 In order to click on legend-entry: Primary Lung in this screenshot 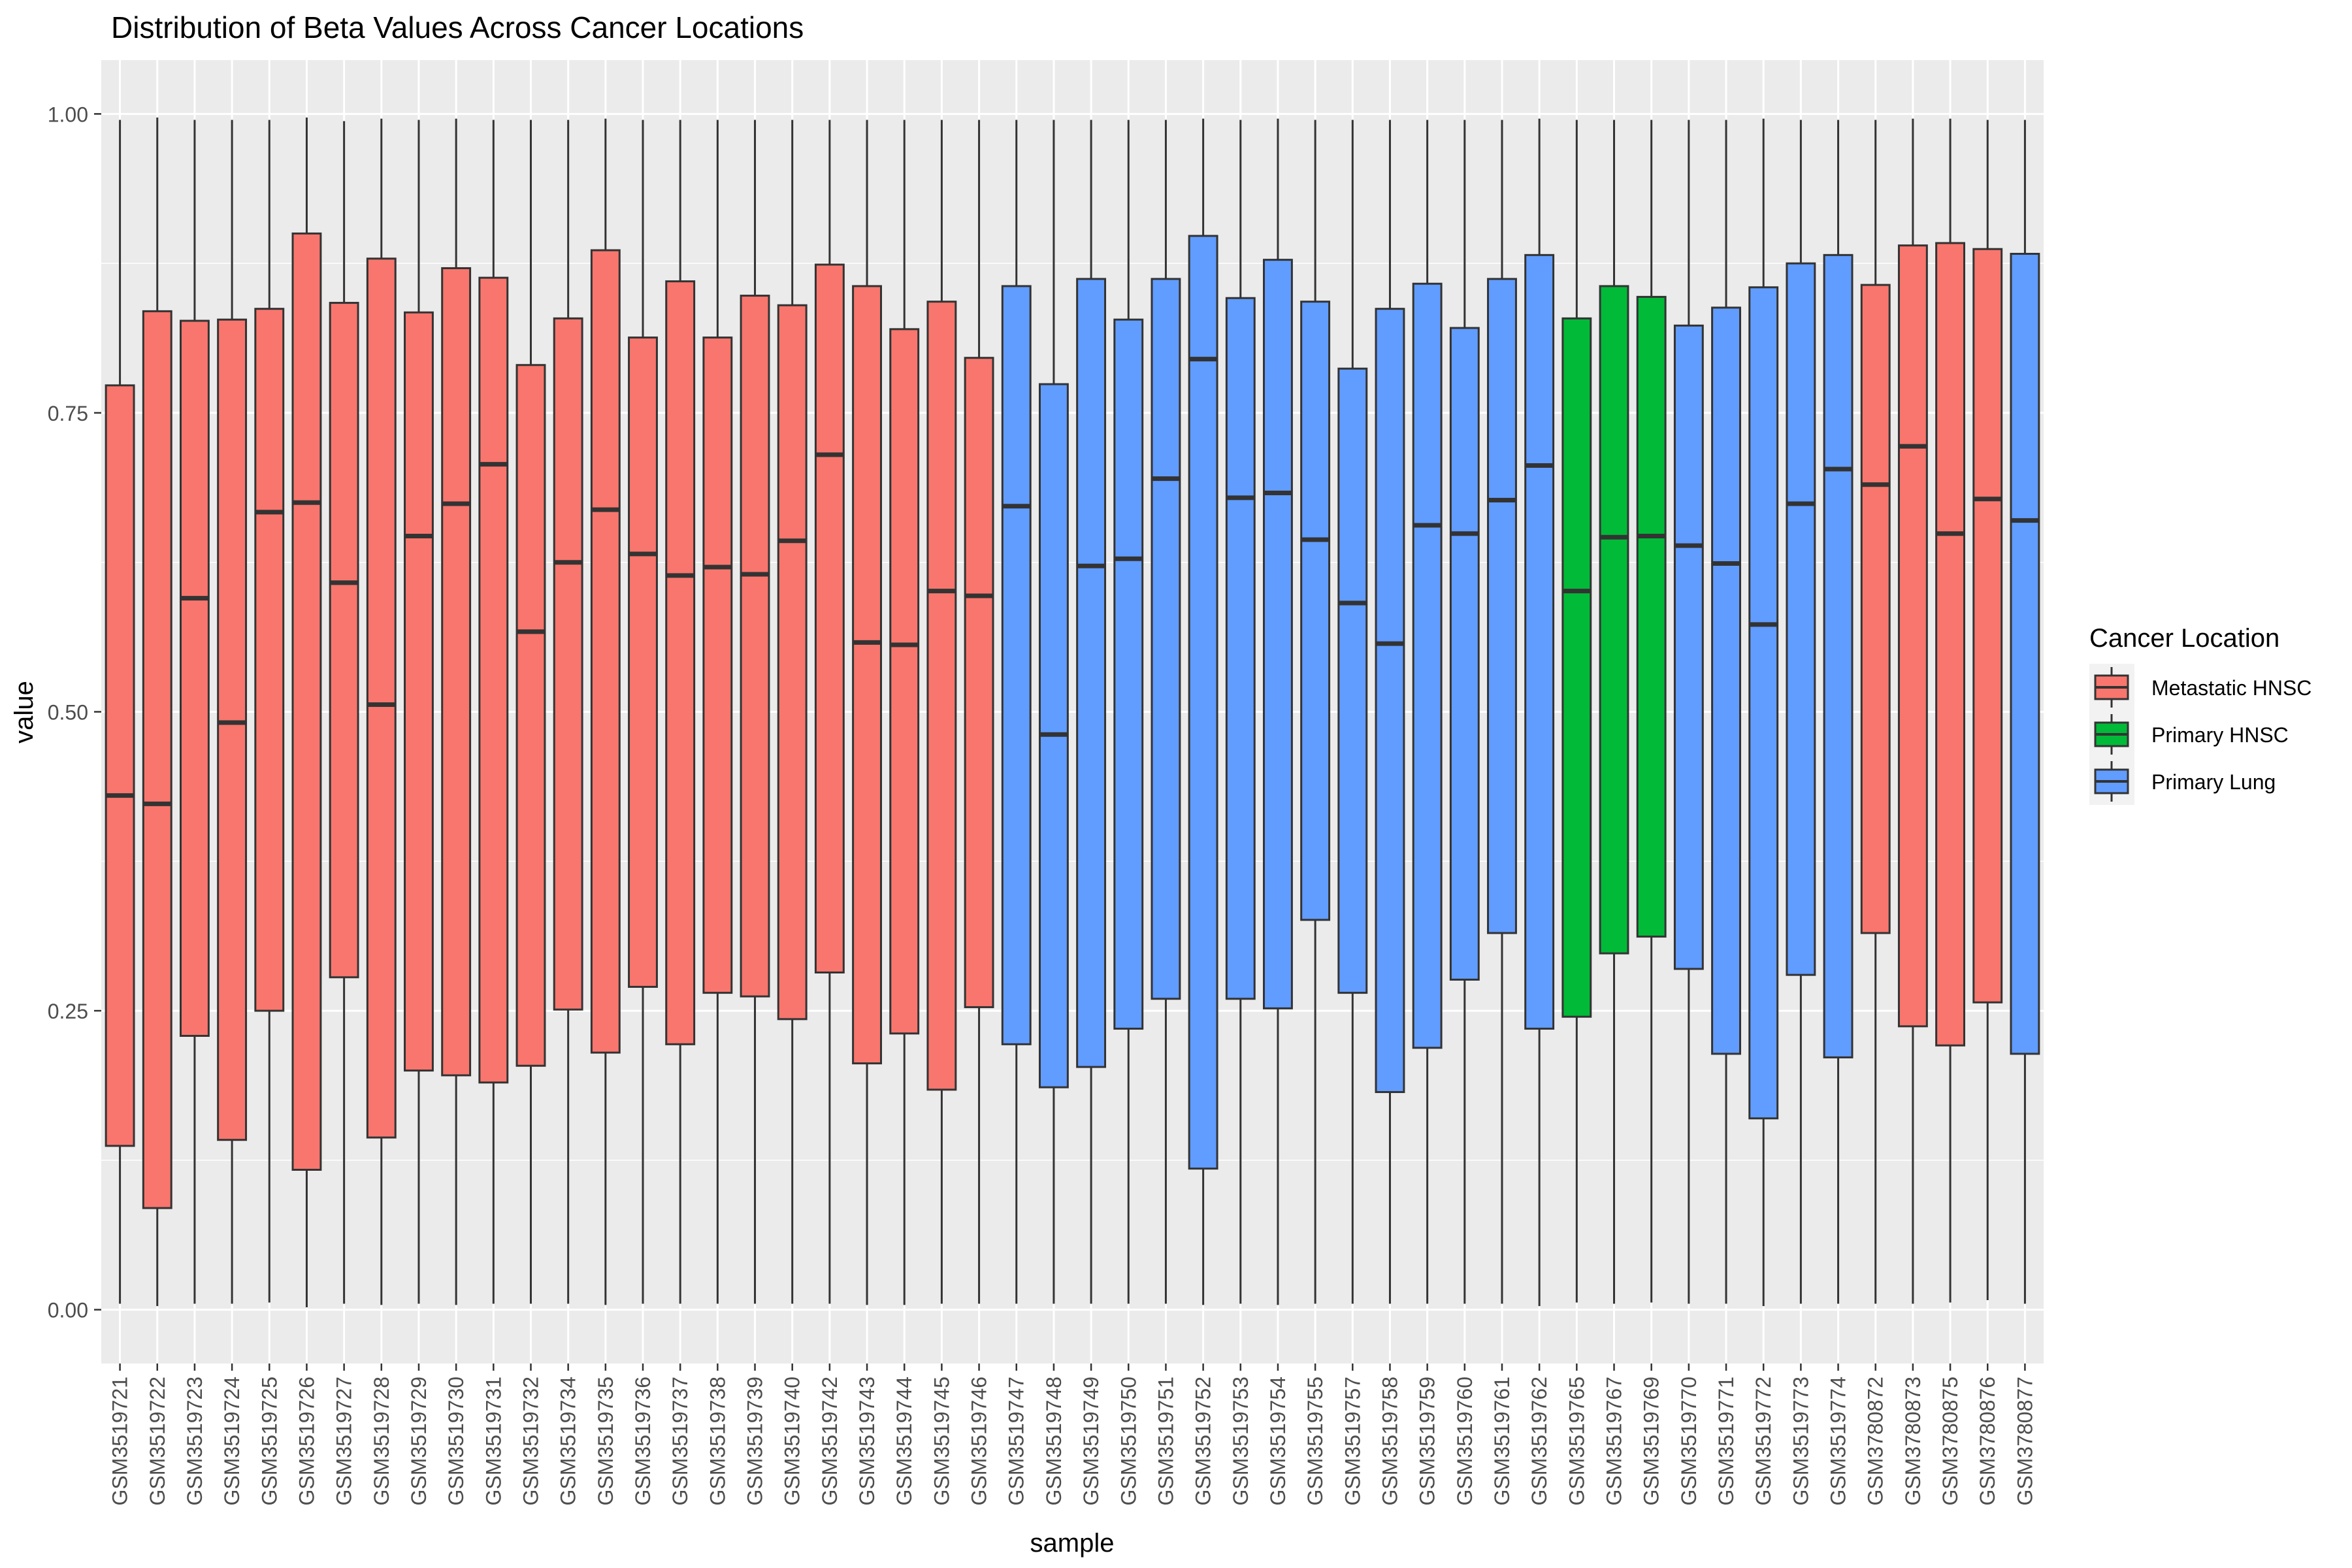, I will do `click(2185, 781)`.